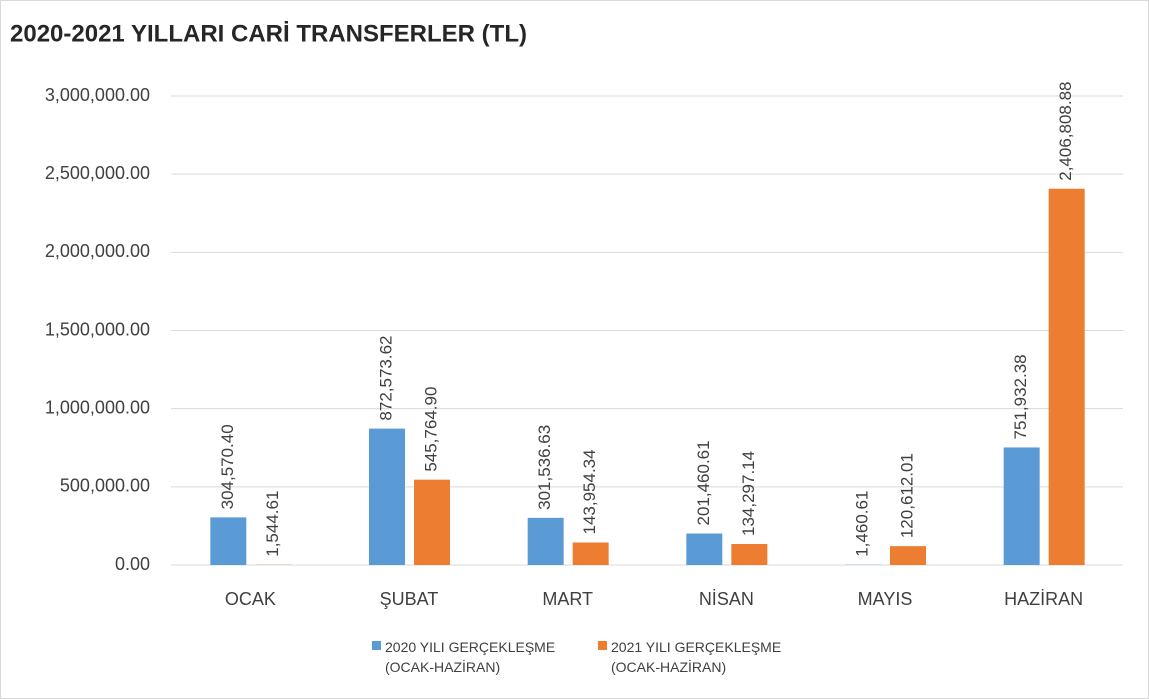 This screenshot has width=1149, height=699. What do you see at coordinates (227, 466) in the screenshot?
I see `data-label: 304,570.40` at bounding box center [227, 466].